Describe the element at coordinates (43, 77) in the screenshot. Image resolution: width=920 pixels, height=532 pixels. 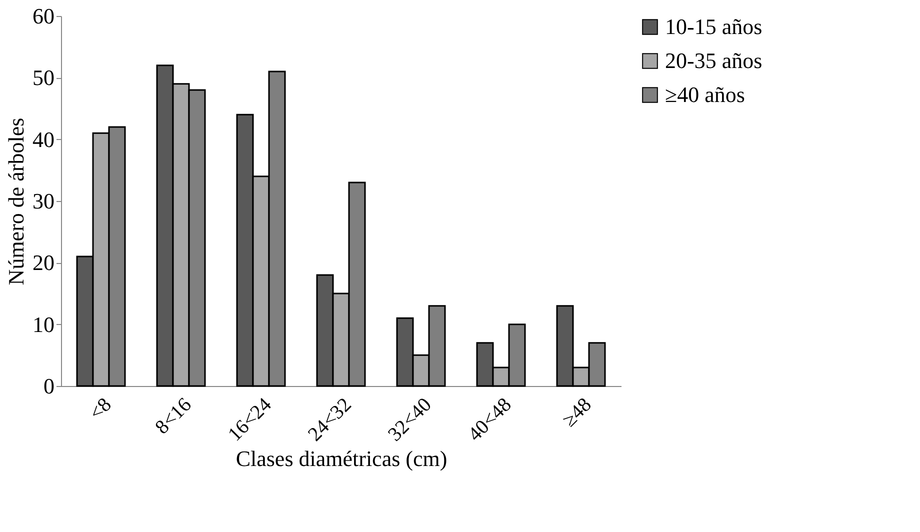
I see `y-tick-label: 50` at that location.